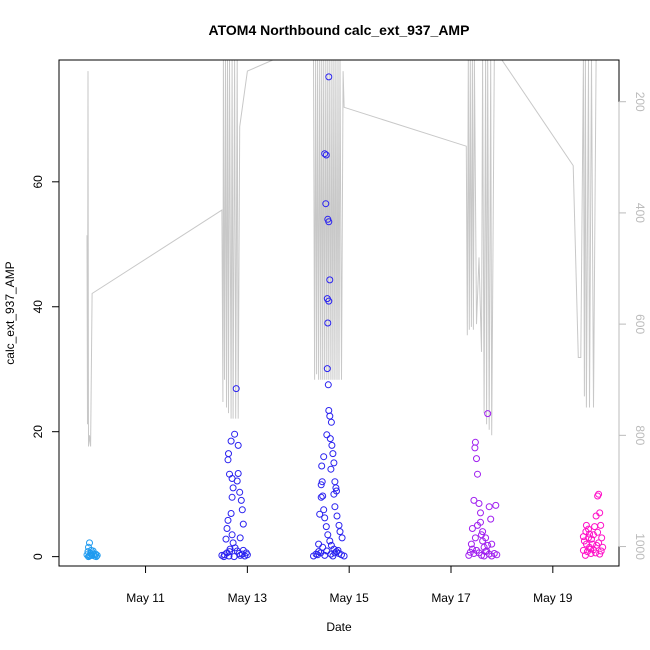 This screenshot has width=650, height=650. What do you see at coordinates (38, 432) in the screenshot?
I see `y-tick-label: 20` at bounding box center [38, 432].